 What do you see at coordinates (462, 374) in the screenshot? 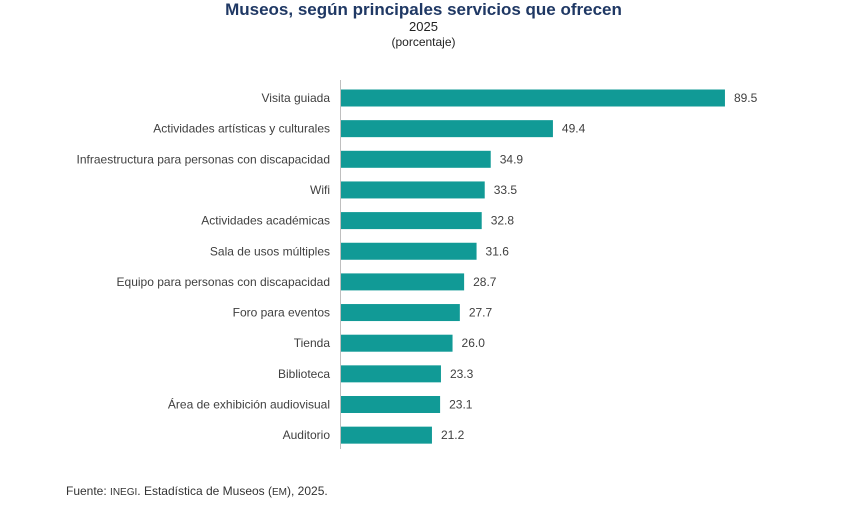
I see `data-label: 23.3` at bounding box center [462, 374].